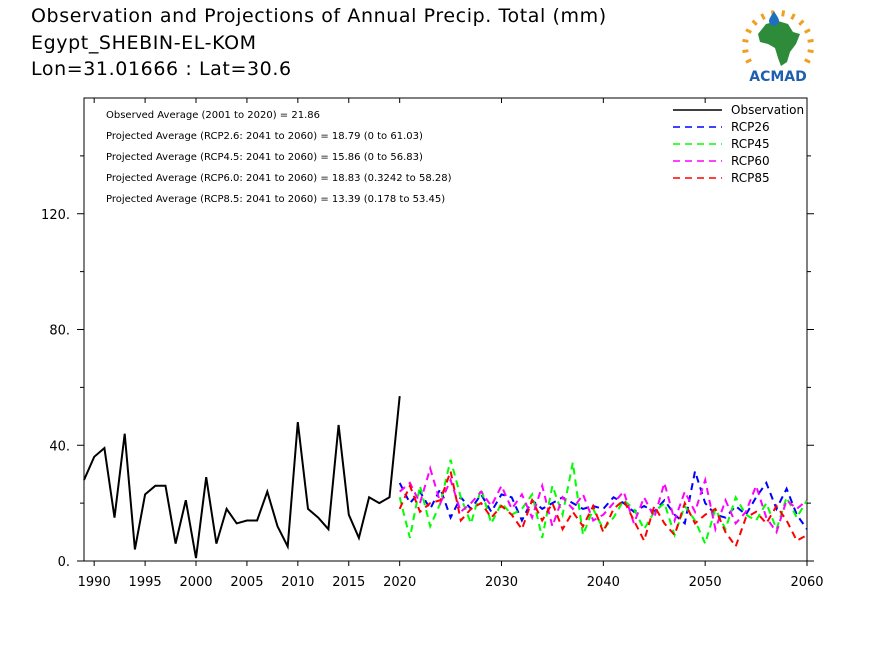  I want to click on y-tick-label: 80., so click(59, 331).